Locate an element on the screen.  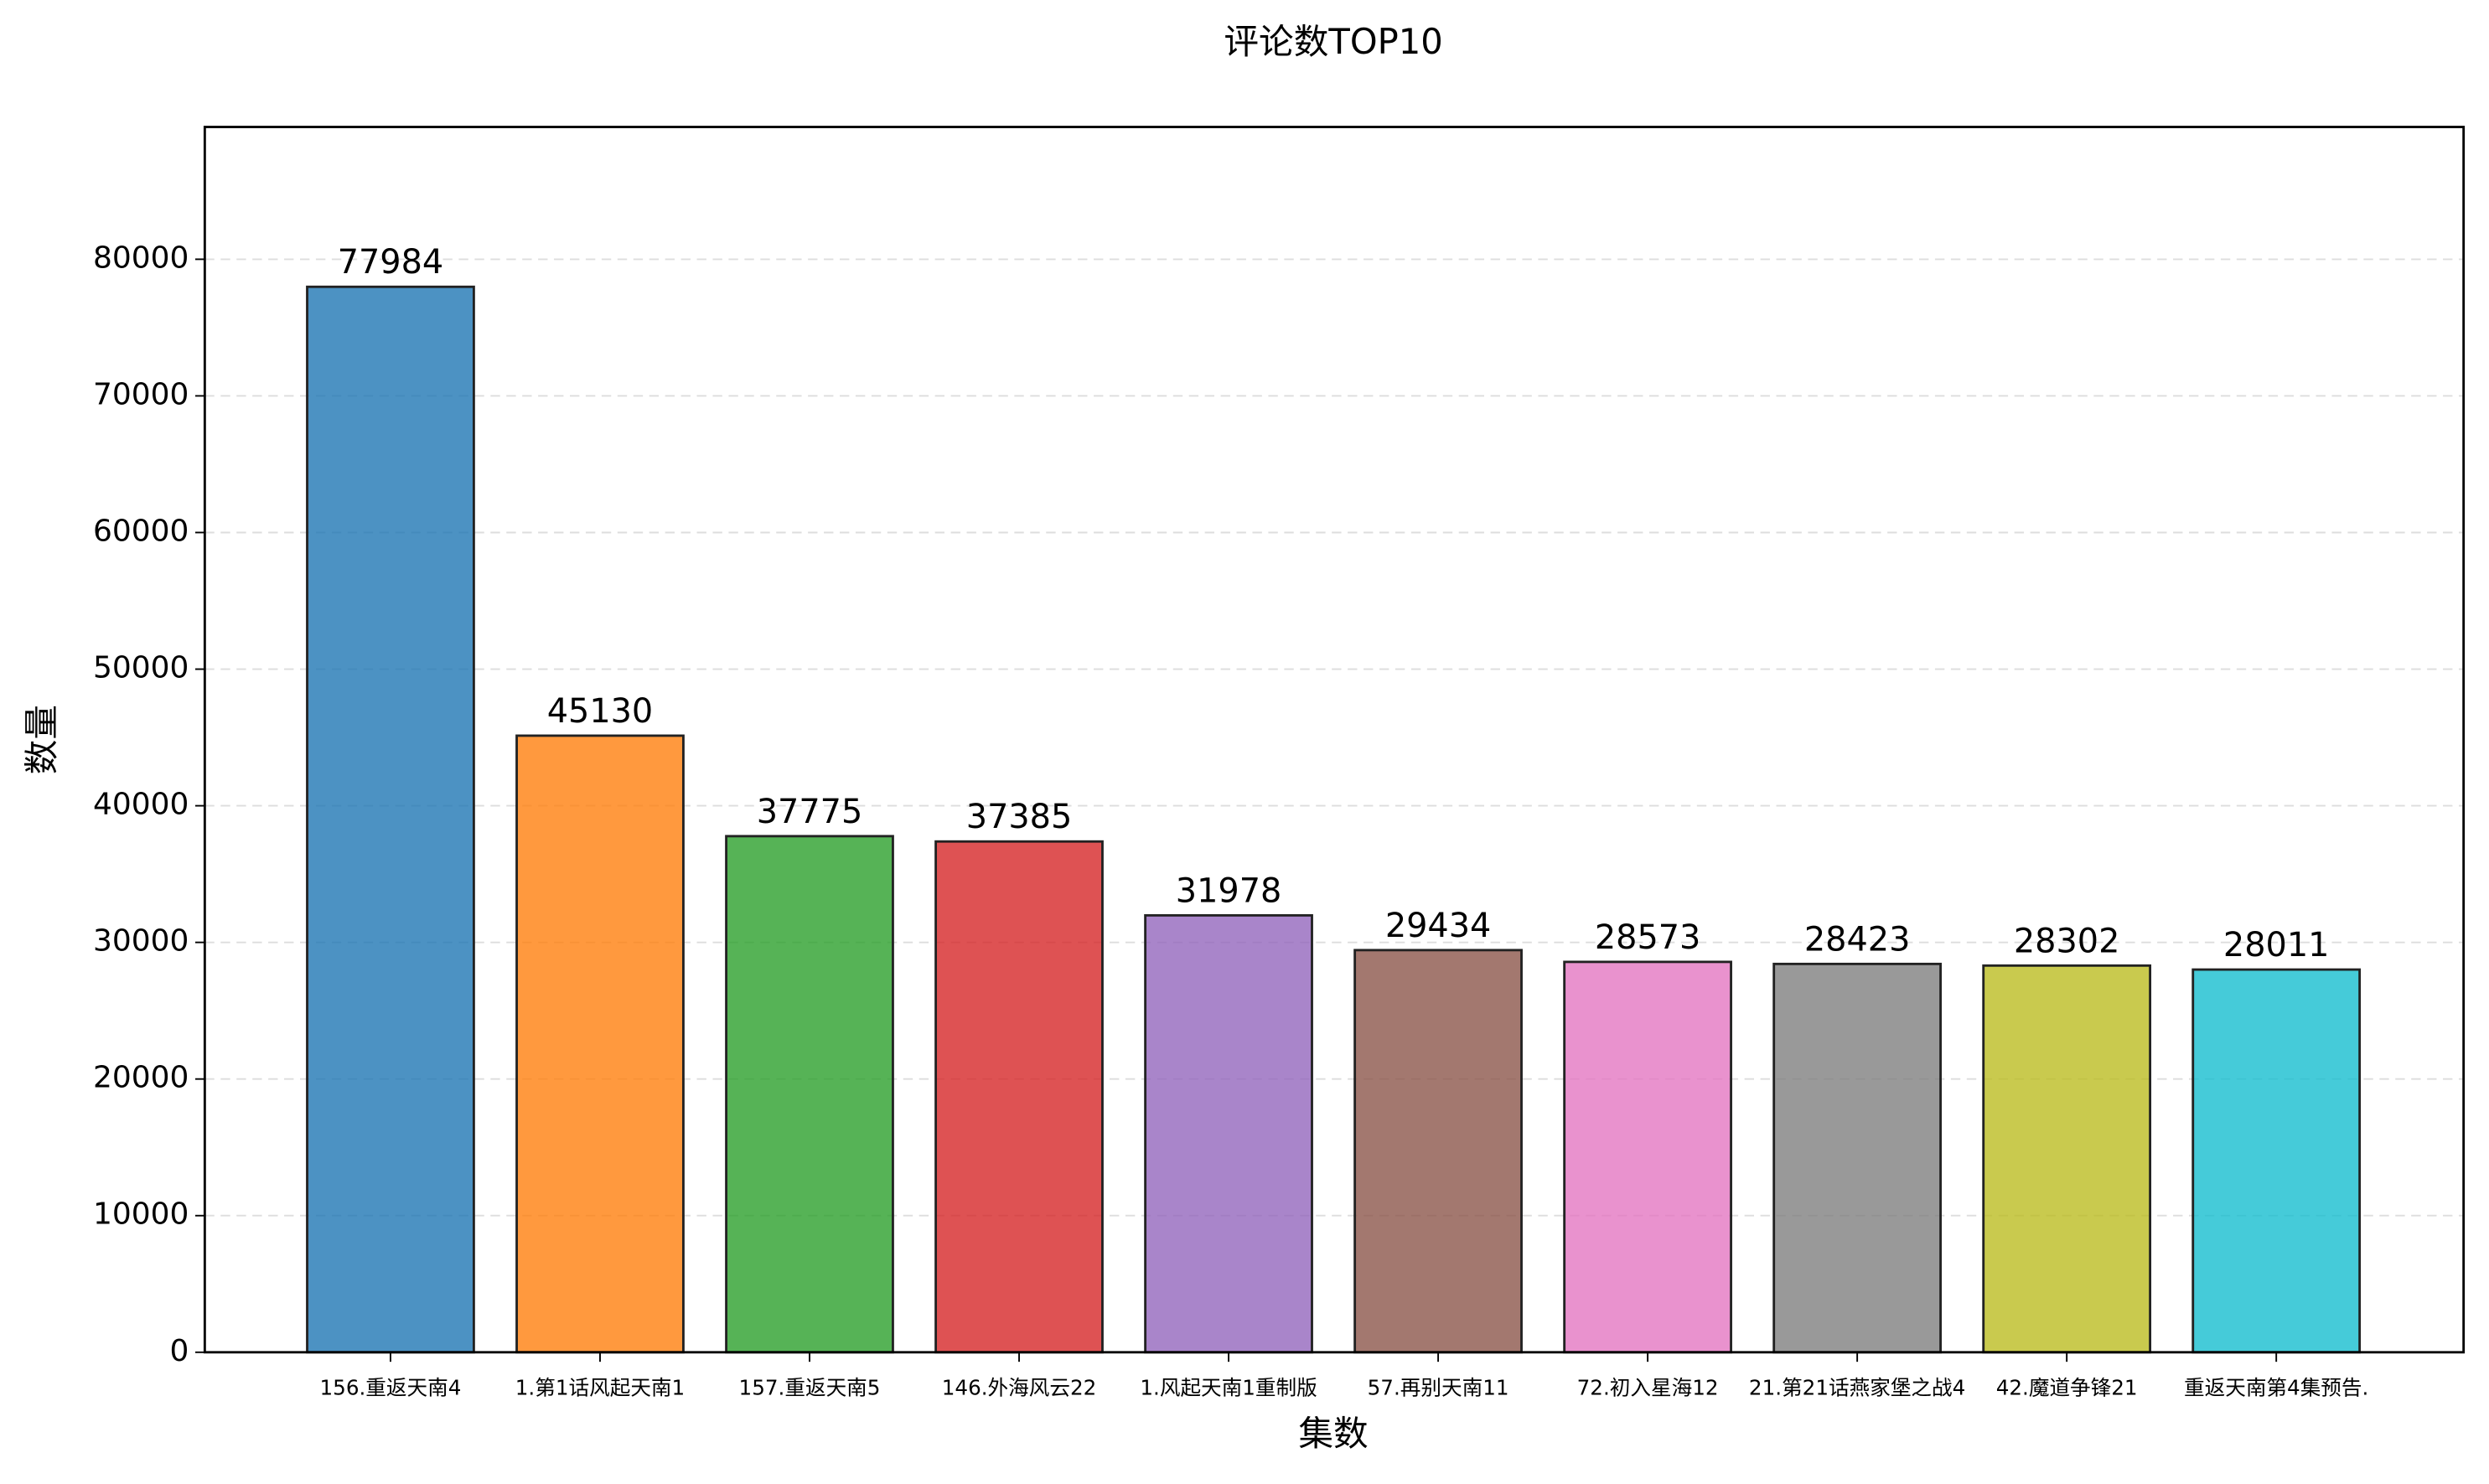
x-tick-label: 156.重返天南4 is located at coordinates (391, 1387).